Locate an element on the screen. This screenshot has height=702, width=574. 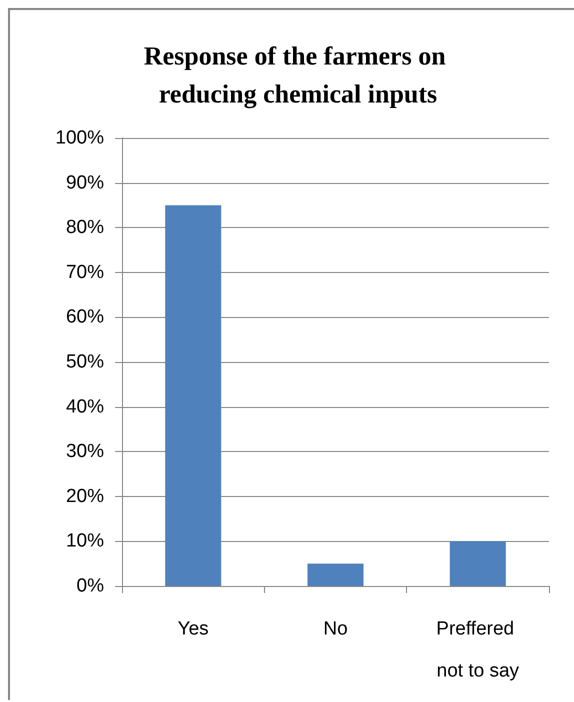
y-tick-label: 100% is located at coordinates (79, 138).